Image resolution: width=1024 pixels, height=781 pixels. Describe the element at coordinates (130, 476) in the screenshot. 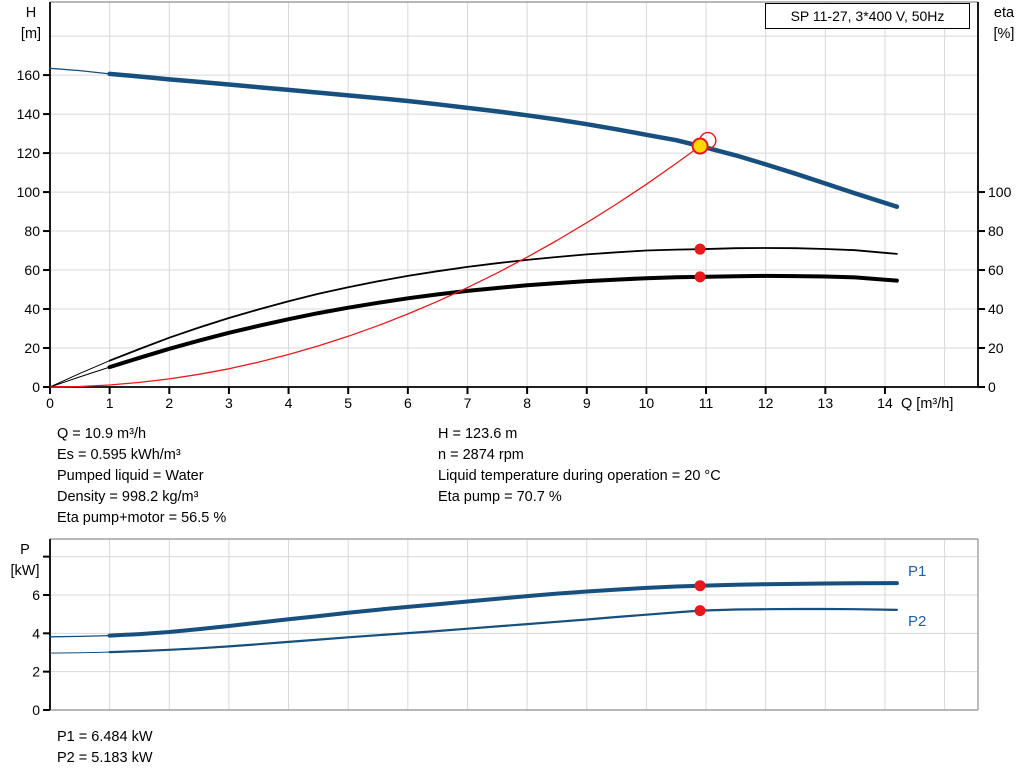

I see `info-pumped-liquid: Pumped liquid = Water` at that location.